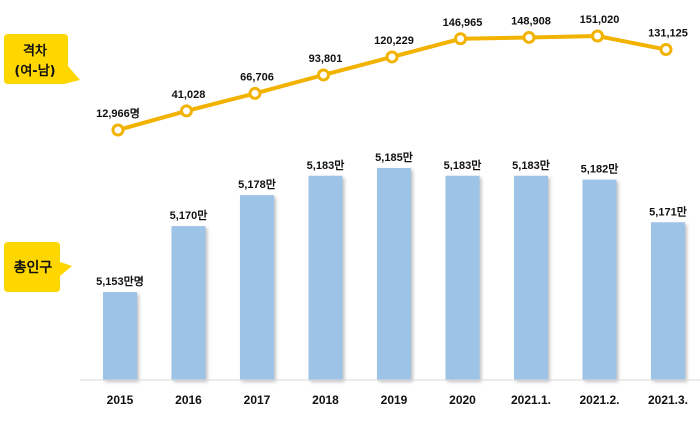  Describe the element at coordinates (188, 400) in the screenshot. I see `x-tick-label: 2016` at that location.